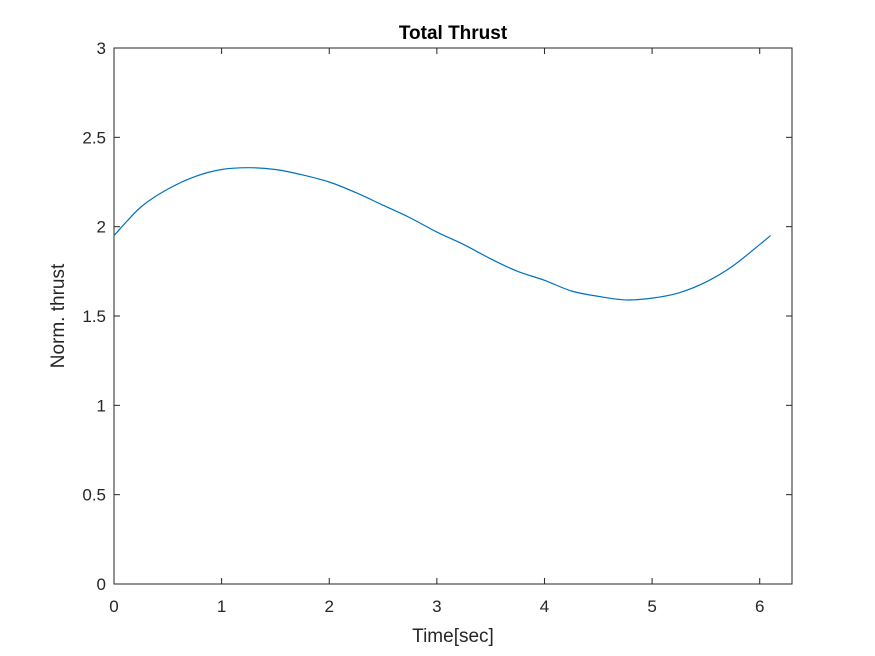  I want to click on y-tick-label: 2, so click(101, 227).